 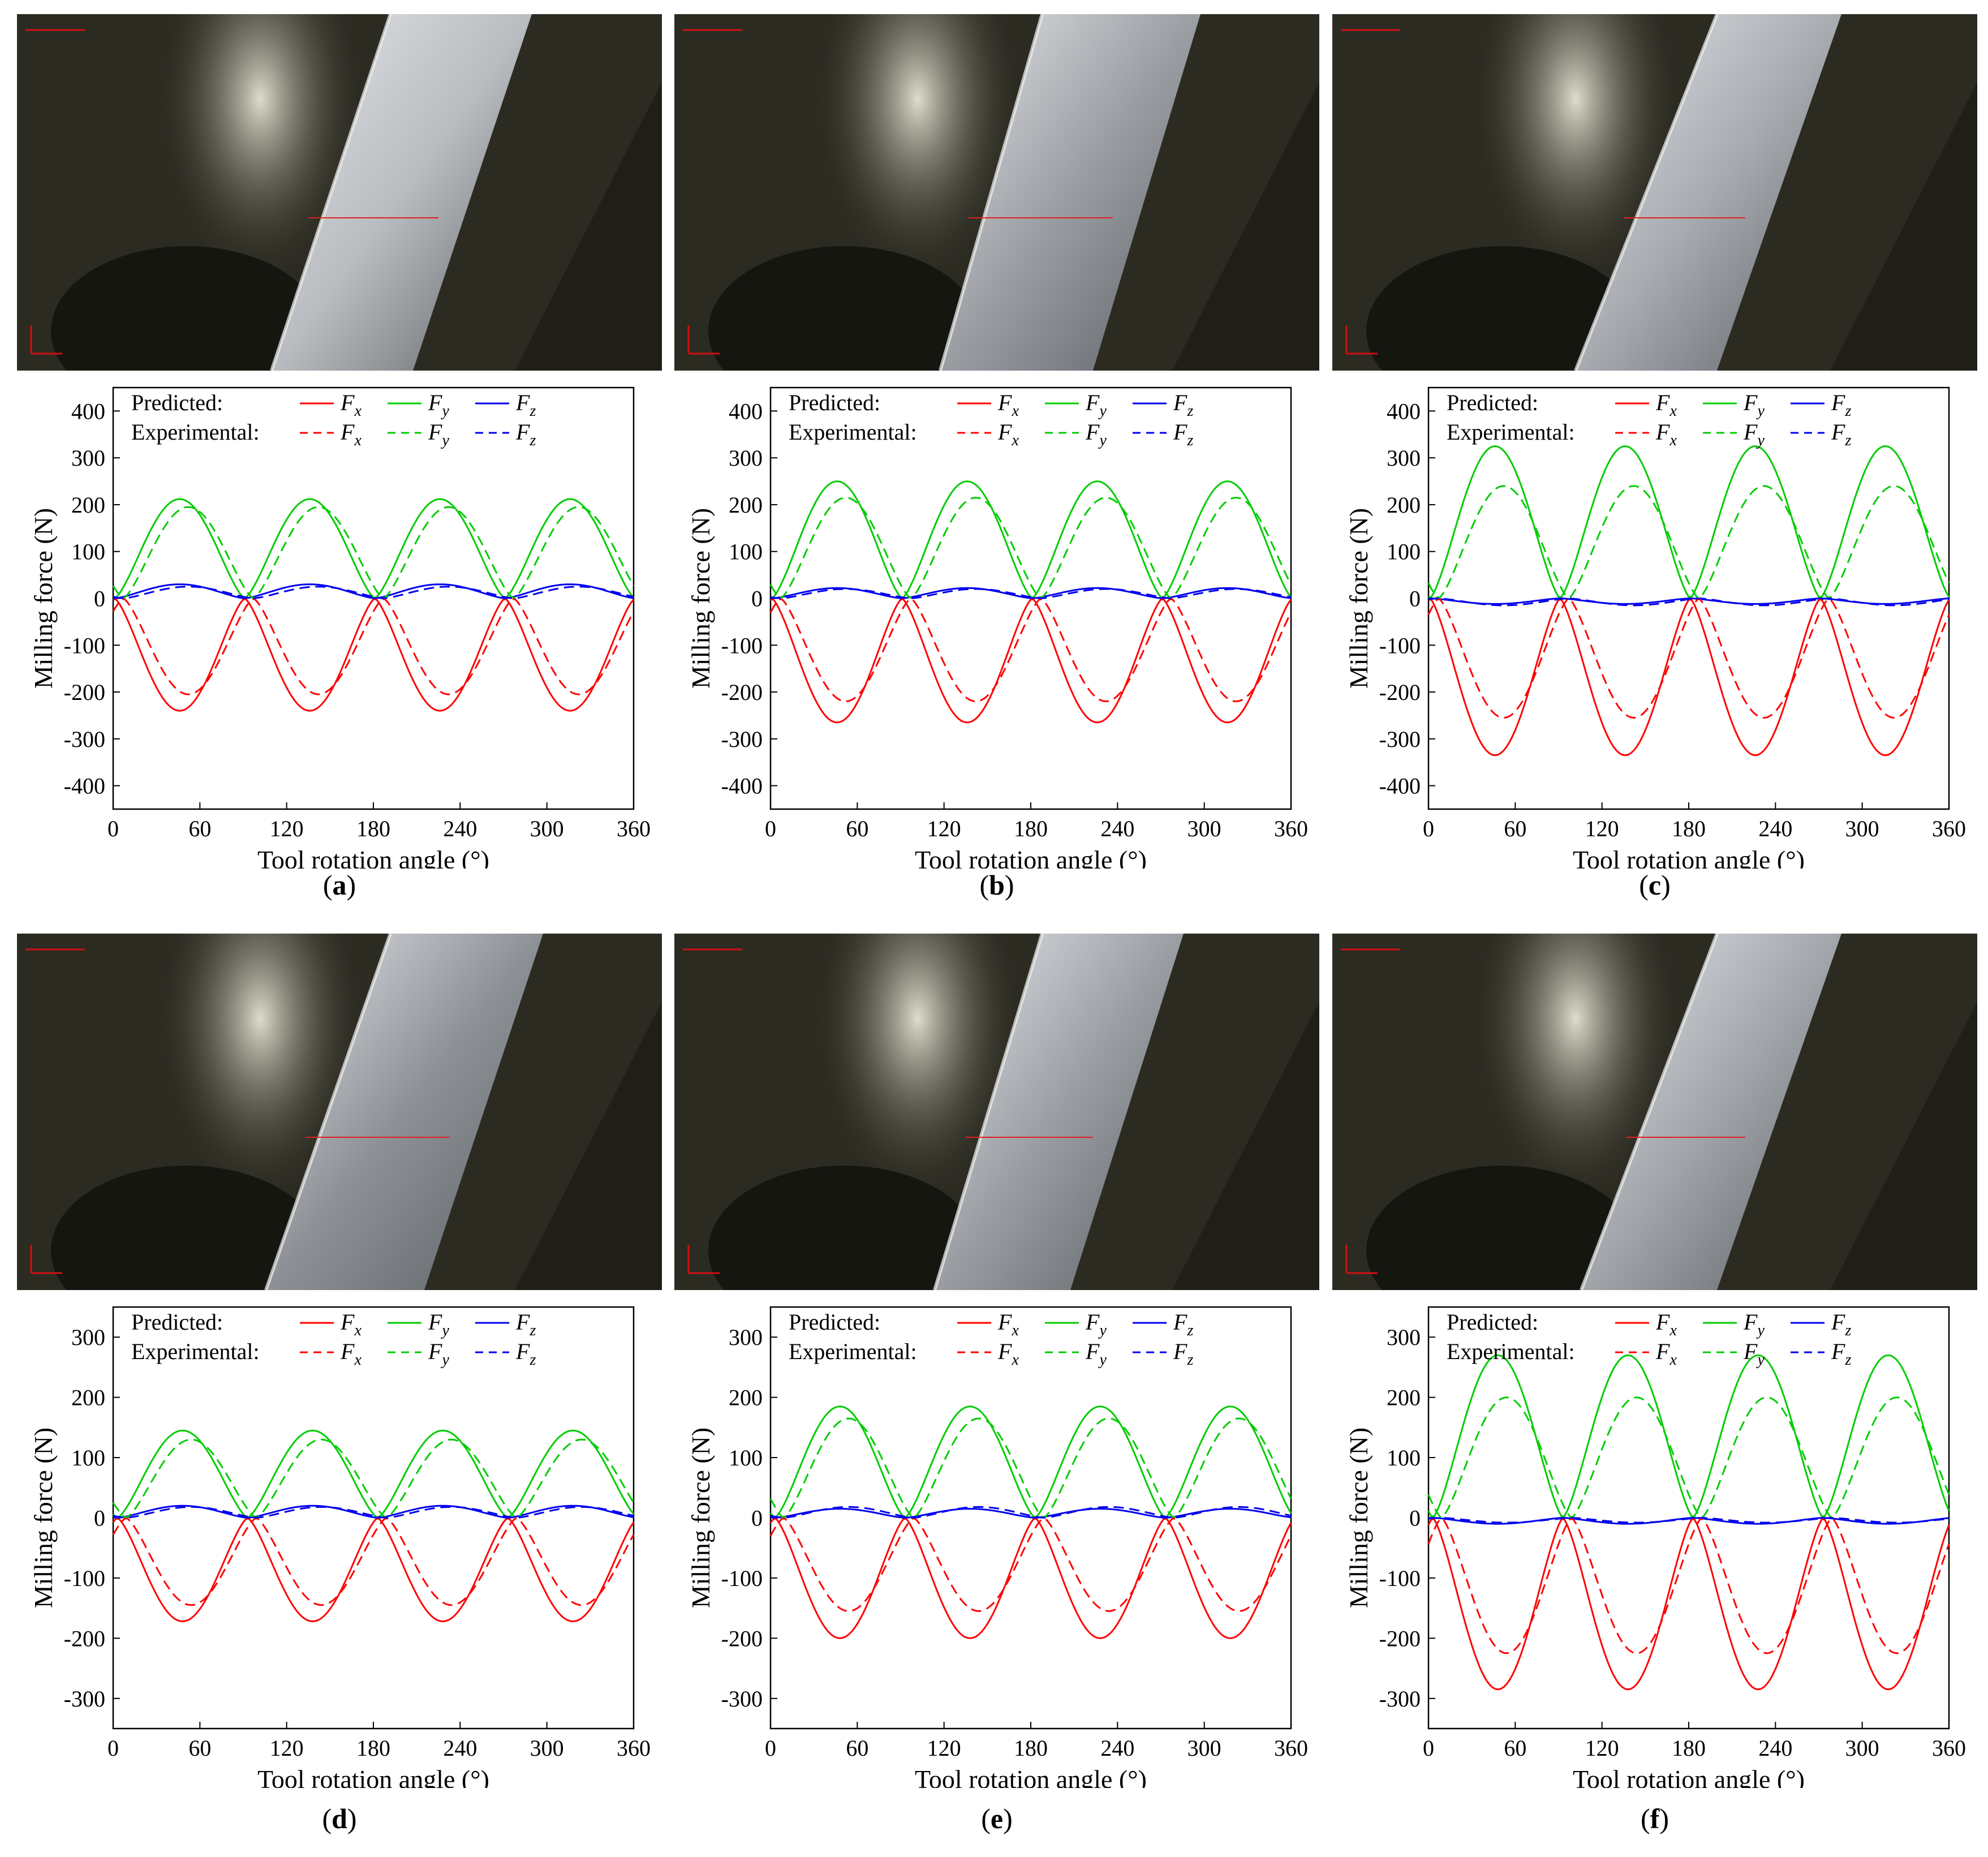 What do you see at coordinates (997, 1112) in the screenshot?
I see `tool-wear-photo-e` at bounding box center [997, 1112].